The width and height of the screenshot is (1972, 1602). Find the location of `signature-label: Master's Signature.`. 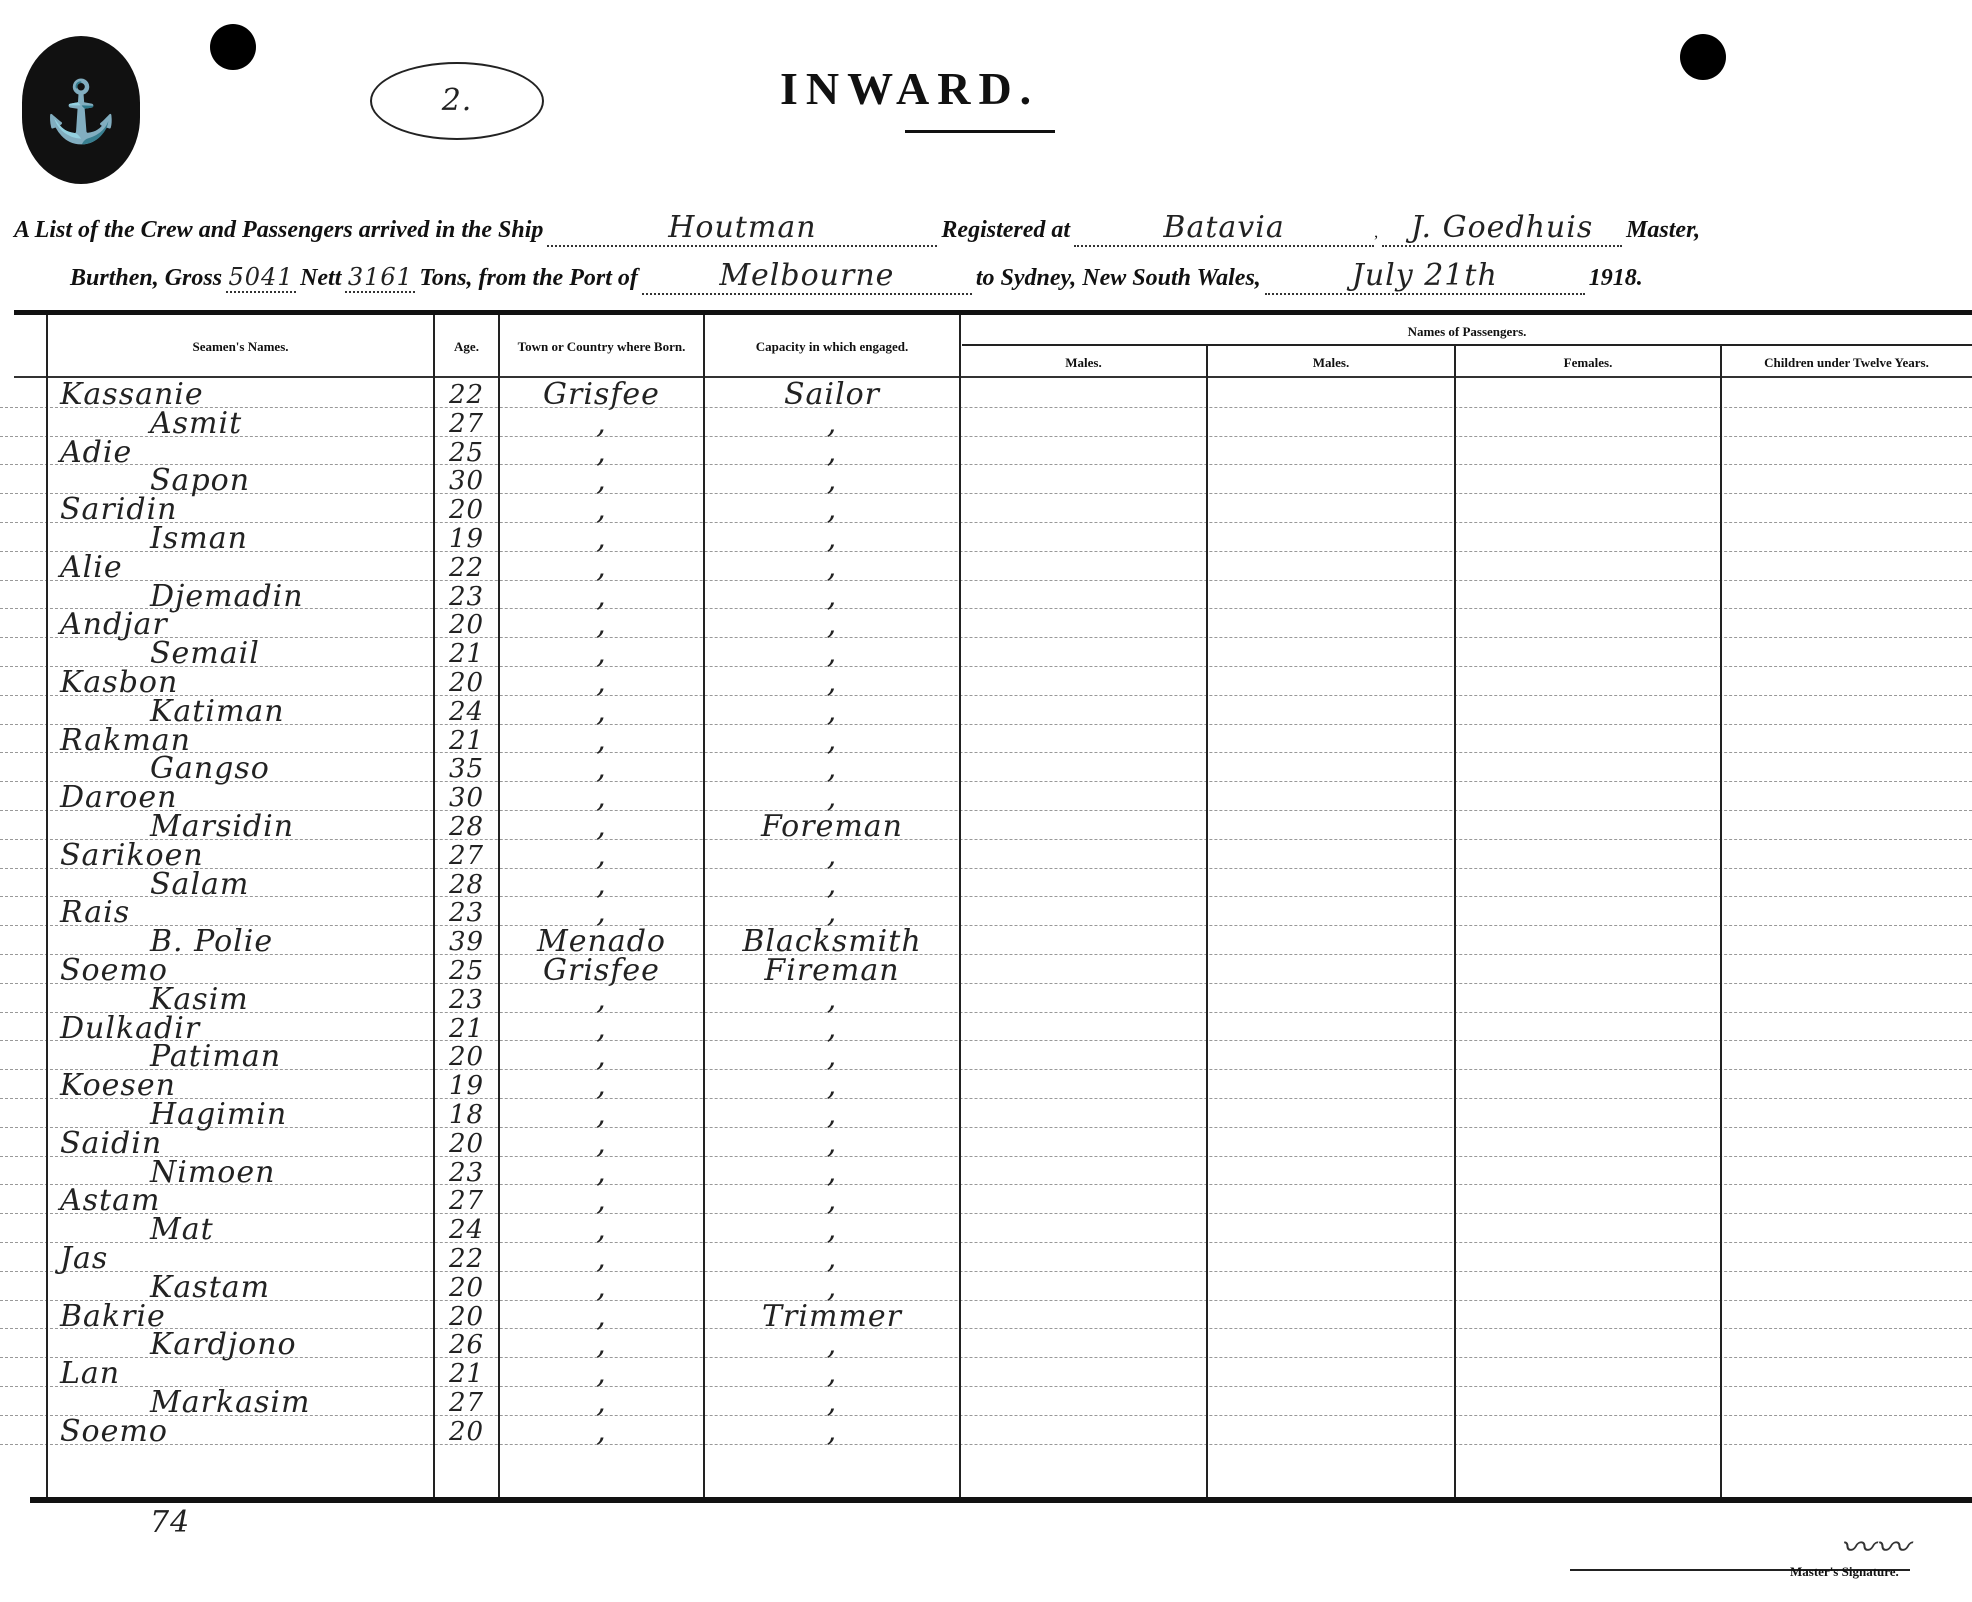

signature-label: Master's Signature. is located at coordinates (1844, 1571).